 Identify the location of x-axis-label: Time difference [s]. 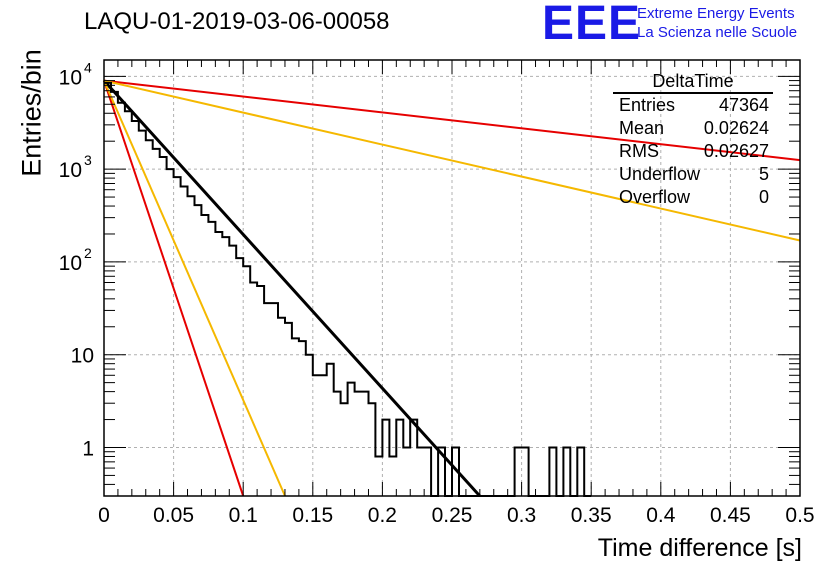
(699, 548).